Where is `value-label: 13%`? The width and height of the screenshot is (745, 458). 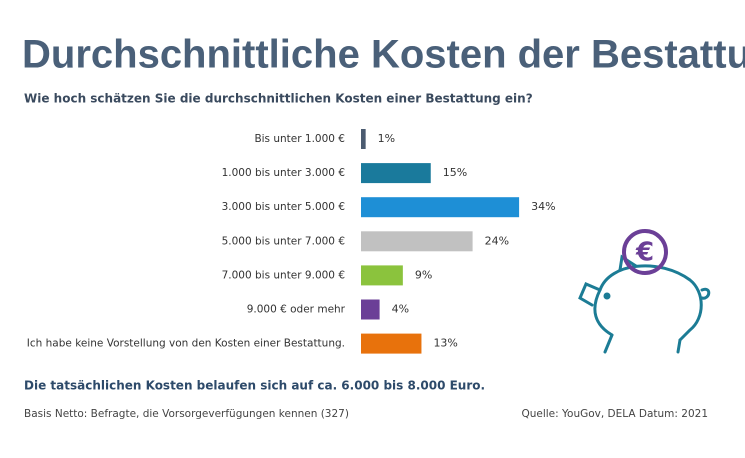 value-label: 13% is located at coordinates (445, 343).